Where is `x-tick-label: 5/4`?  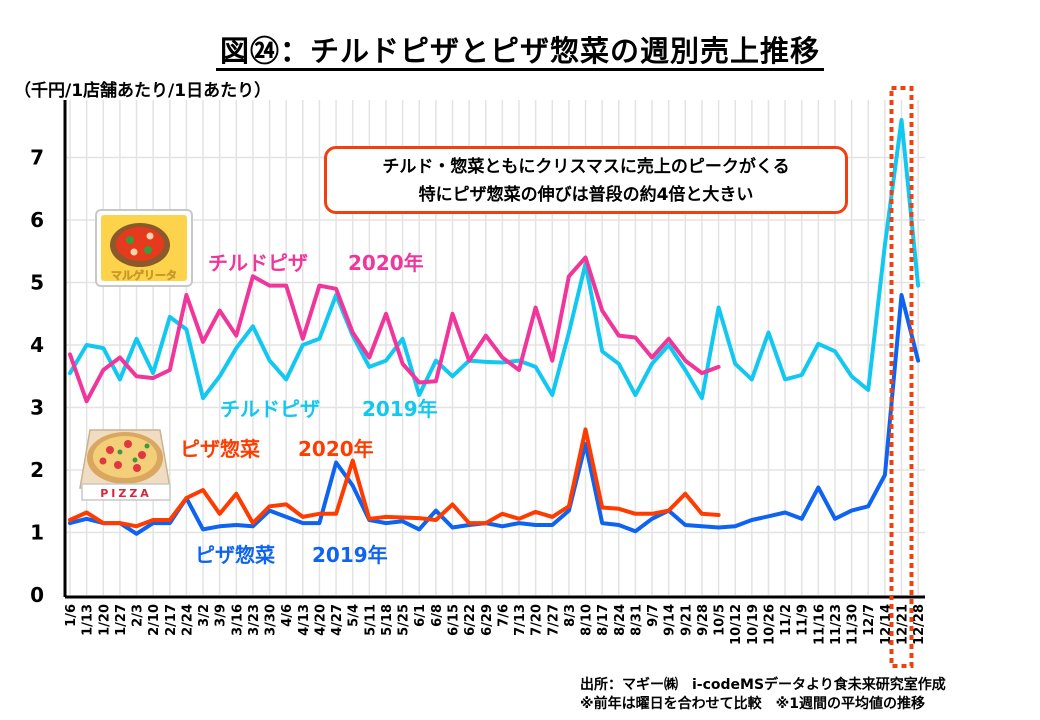 x-tick-label: 5/4 is located at coordinates (354, 615).